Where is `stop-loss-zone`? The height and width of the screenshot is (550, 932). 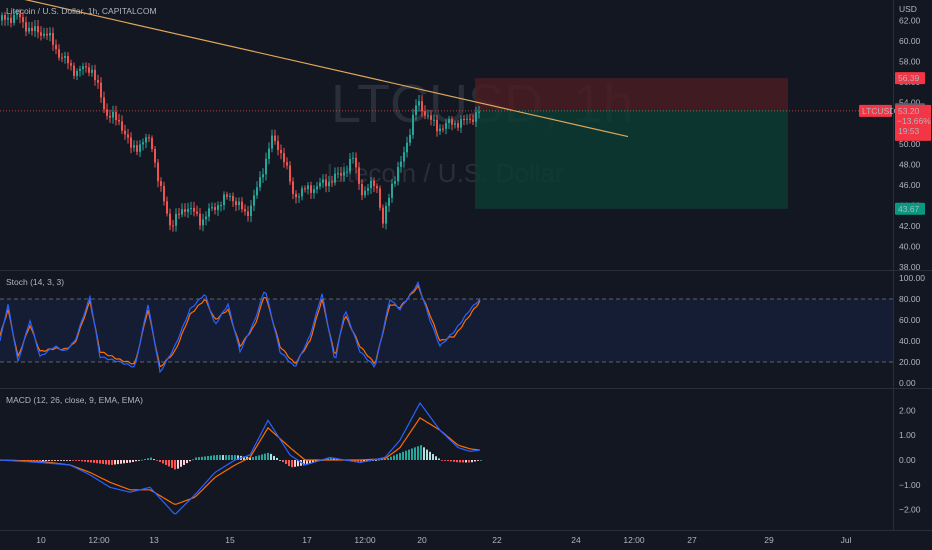 stop-loss-zone is located at coordinates (631, 94).